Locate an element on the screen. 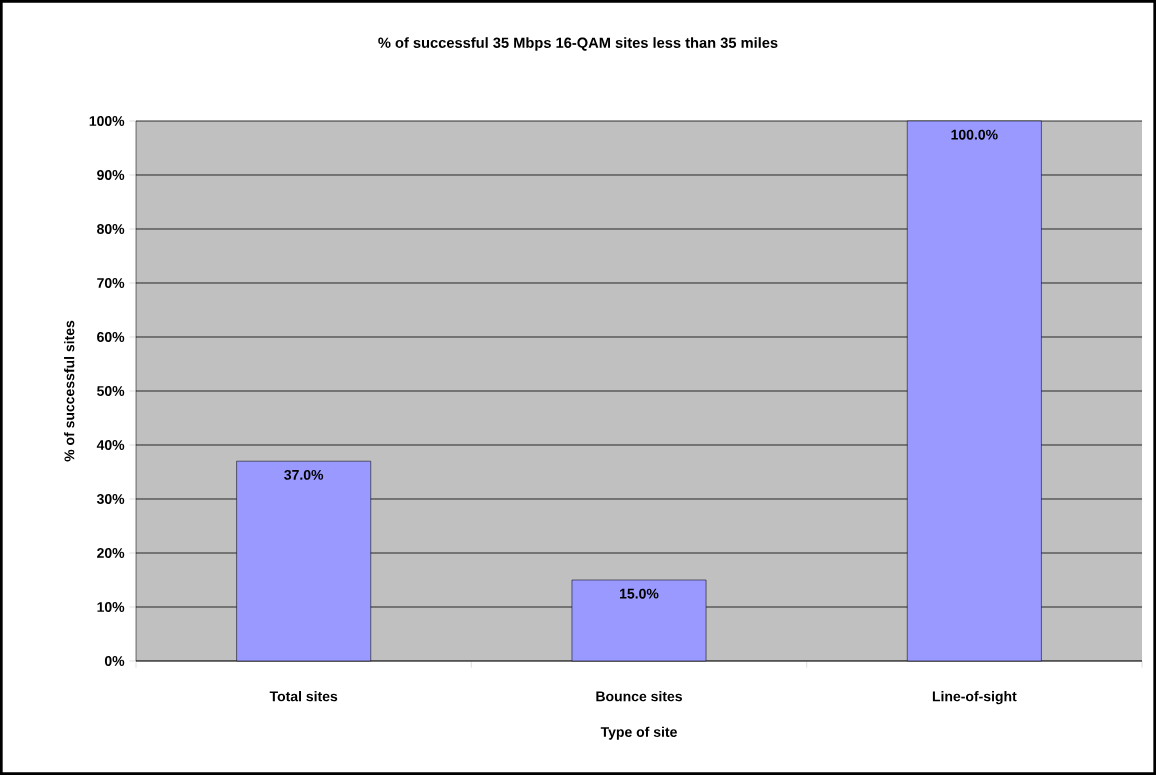  data-label: 37.0% is located at coordinates (304, 474).